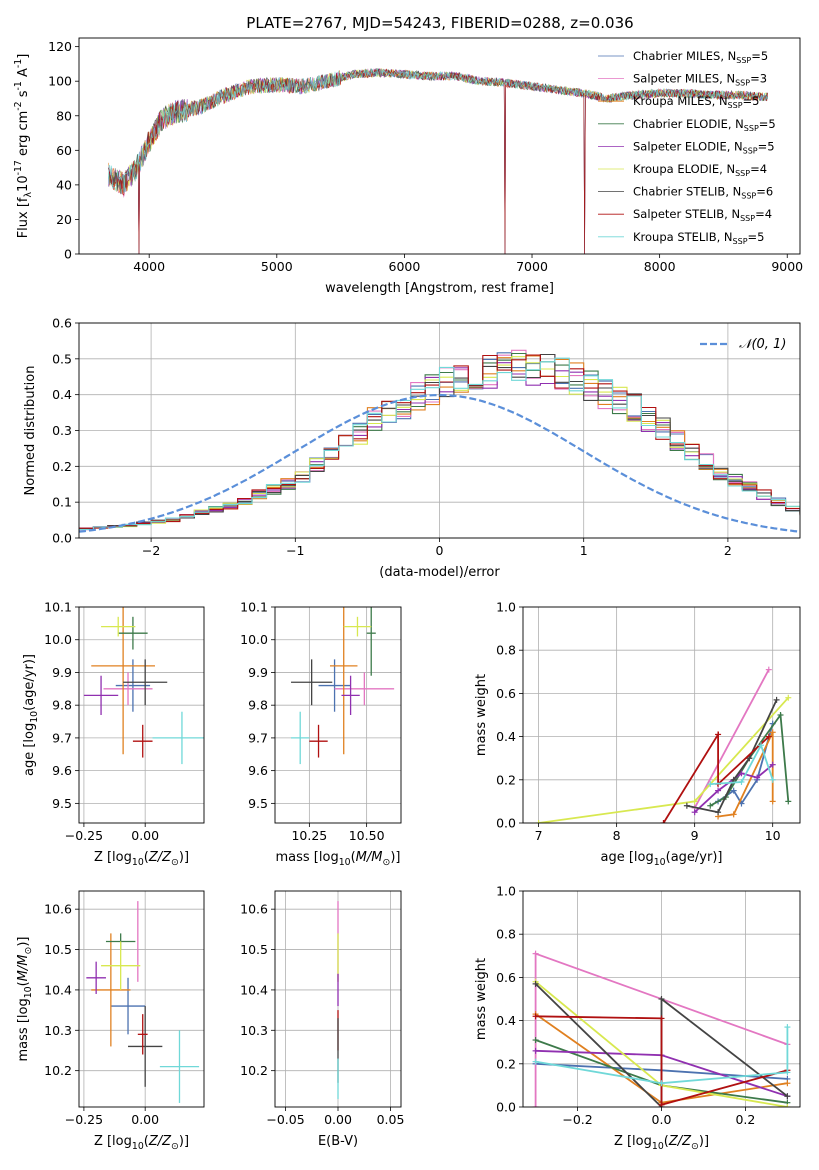  I want to click on y-tick-label: 100, so click(60, 81).